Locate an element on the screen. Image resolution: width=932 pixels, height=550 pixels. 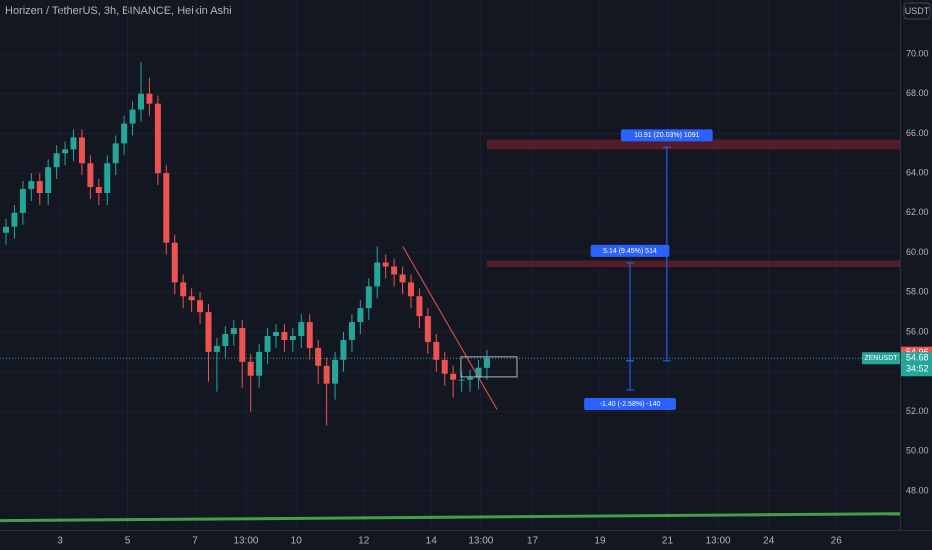
y-tick-label: 62.00 is located at coordinates (917, 212).